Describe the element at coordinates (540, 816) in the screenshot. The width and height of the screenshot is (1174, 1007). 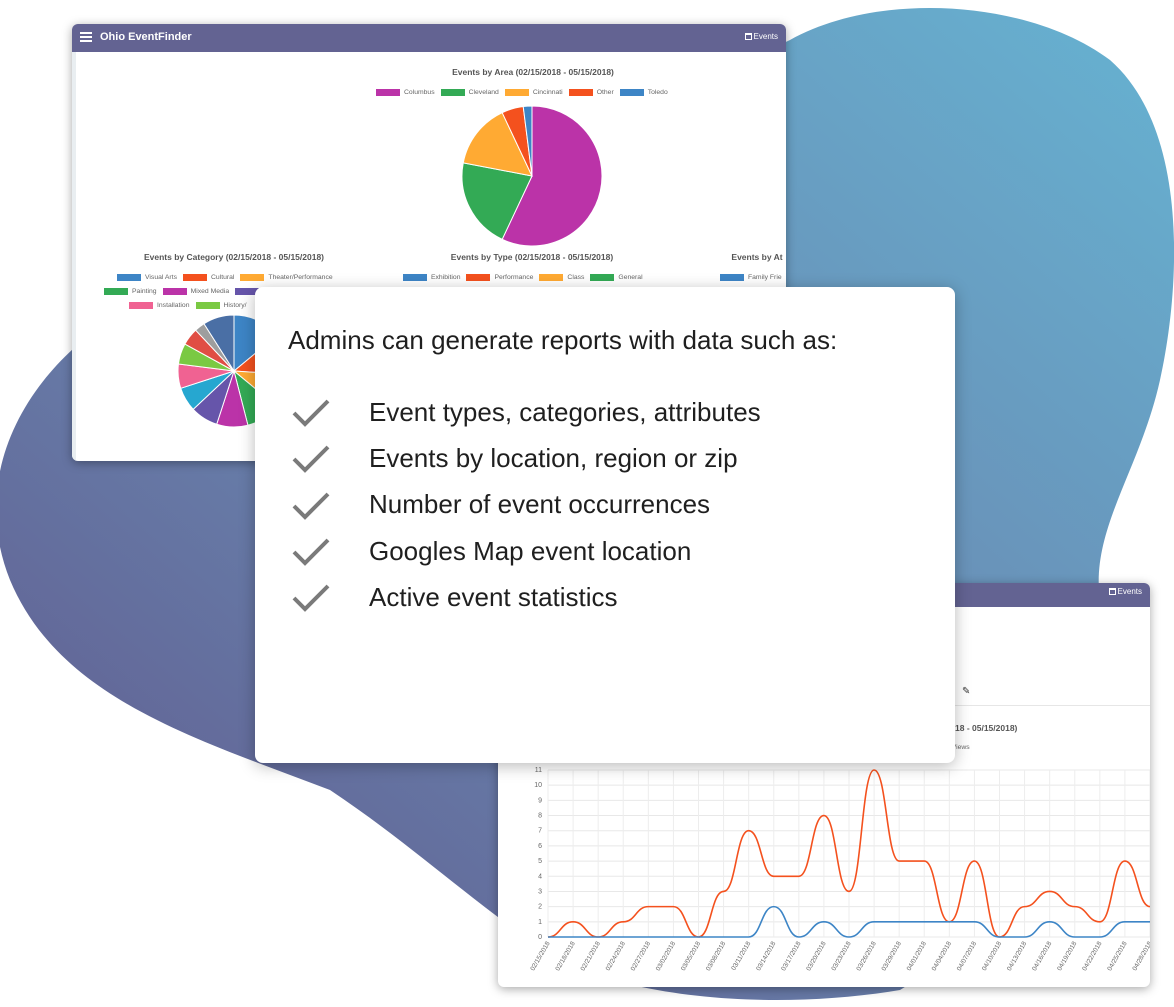
I see `y-tick-label: 8` at that location.